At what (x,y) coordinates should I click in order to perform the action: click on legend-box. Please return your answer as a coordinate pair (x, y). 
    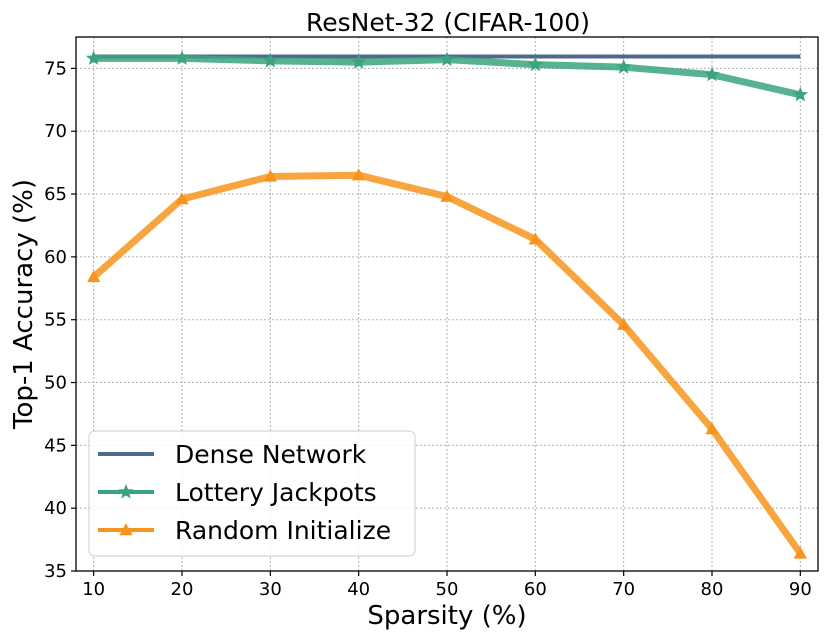
    Looking at the image, I should click on (252, 493).